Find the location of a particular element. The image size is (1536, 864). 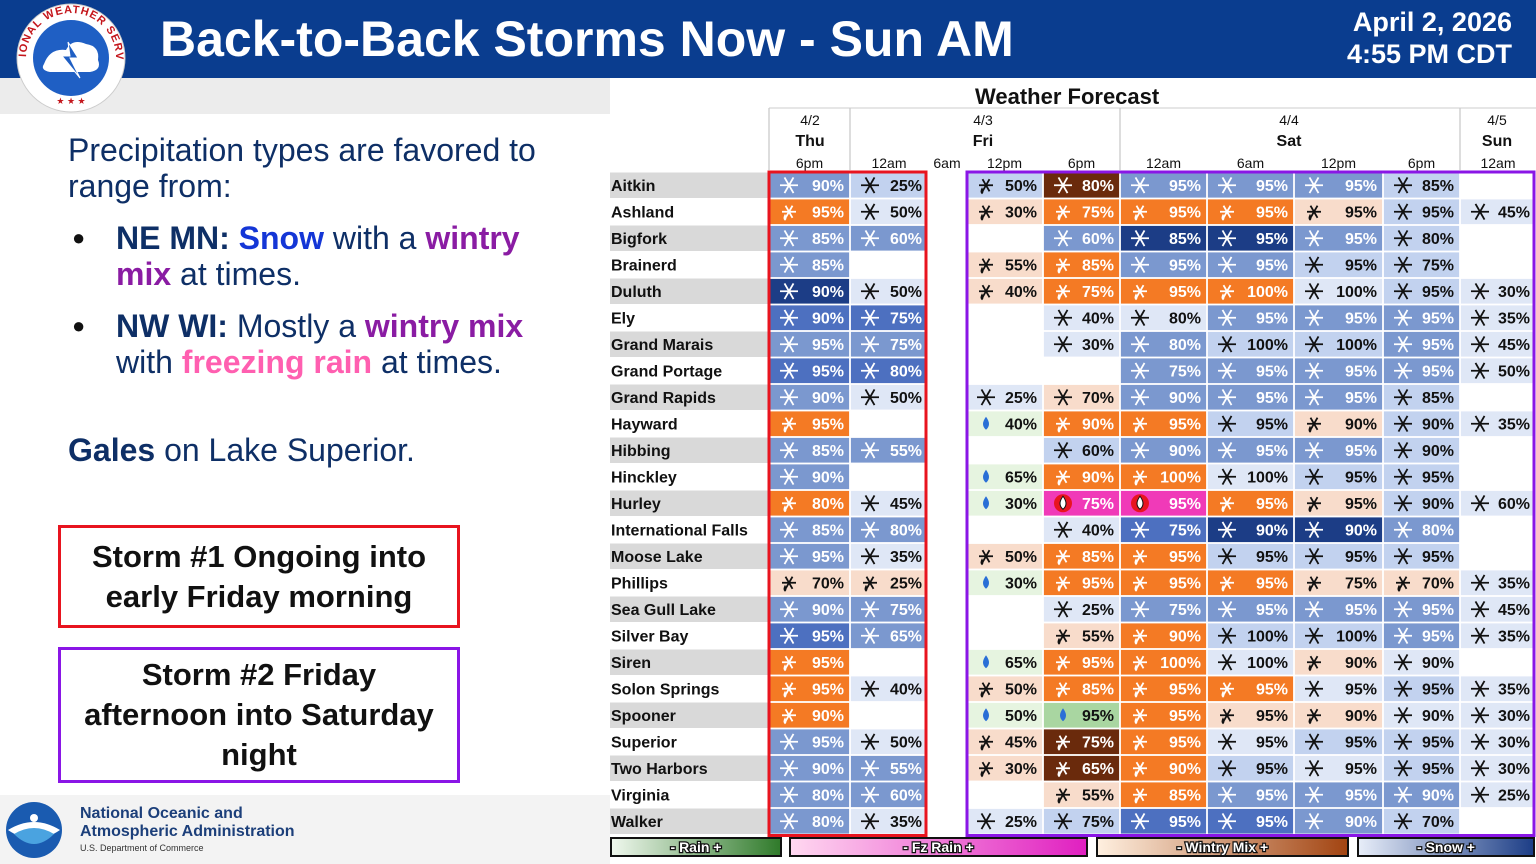

city-name: Aitkin is located at coordinates (633, 186).